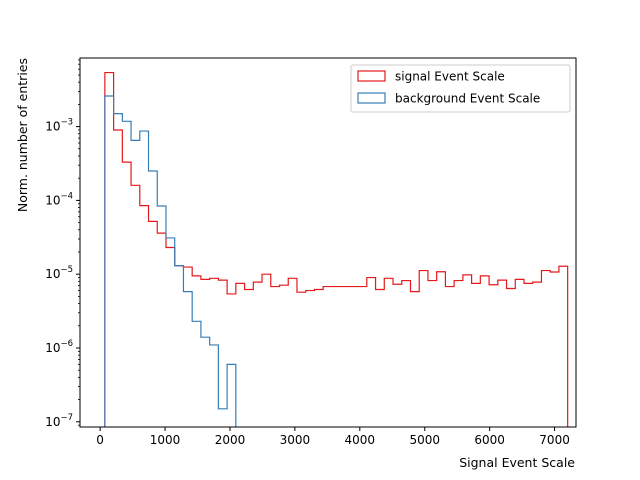  What do you see at coordinates (360, 440) in the screenshot?
I see `x-tick-label: 4000` at bounding box center [360, 440].